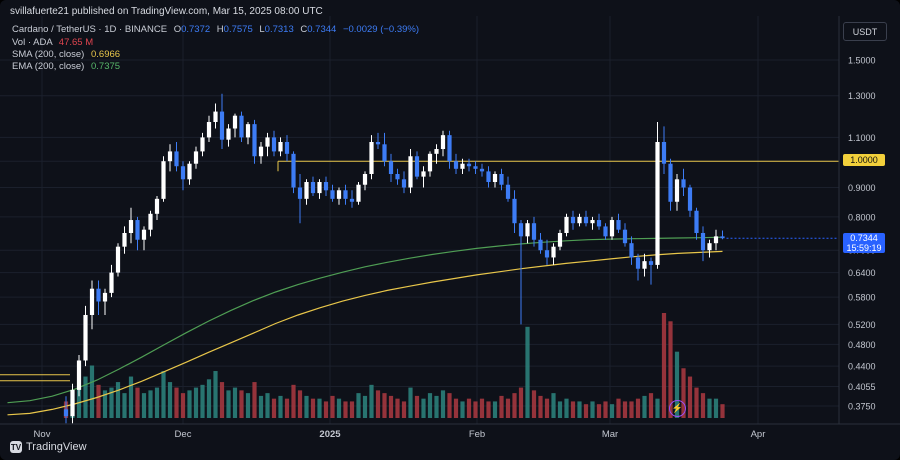  I want to click on tradingview-logo: TV TradingView, so click(48, 447).